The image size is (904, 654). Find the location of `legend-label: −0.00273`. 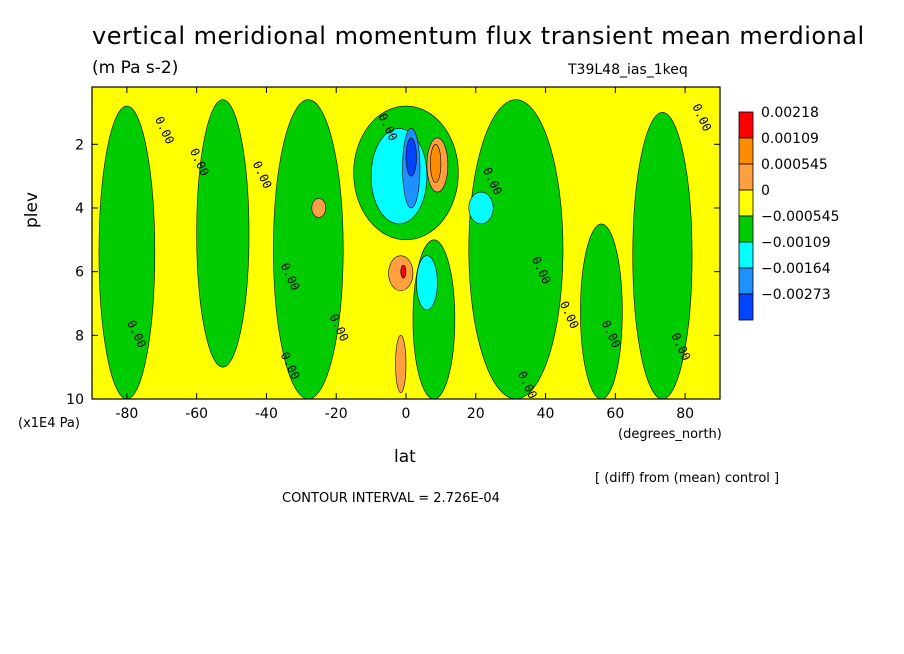

legend-label: −0.00273 is located at coordinates (796, 295).